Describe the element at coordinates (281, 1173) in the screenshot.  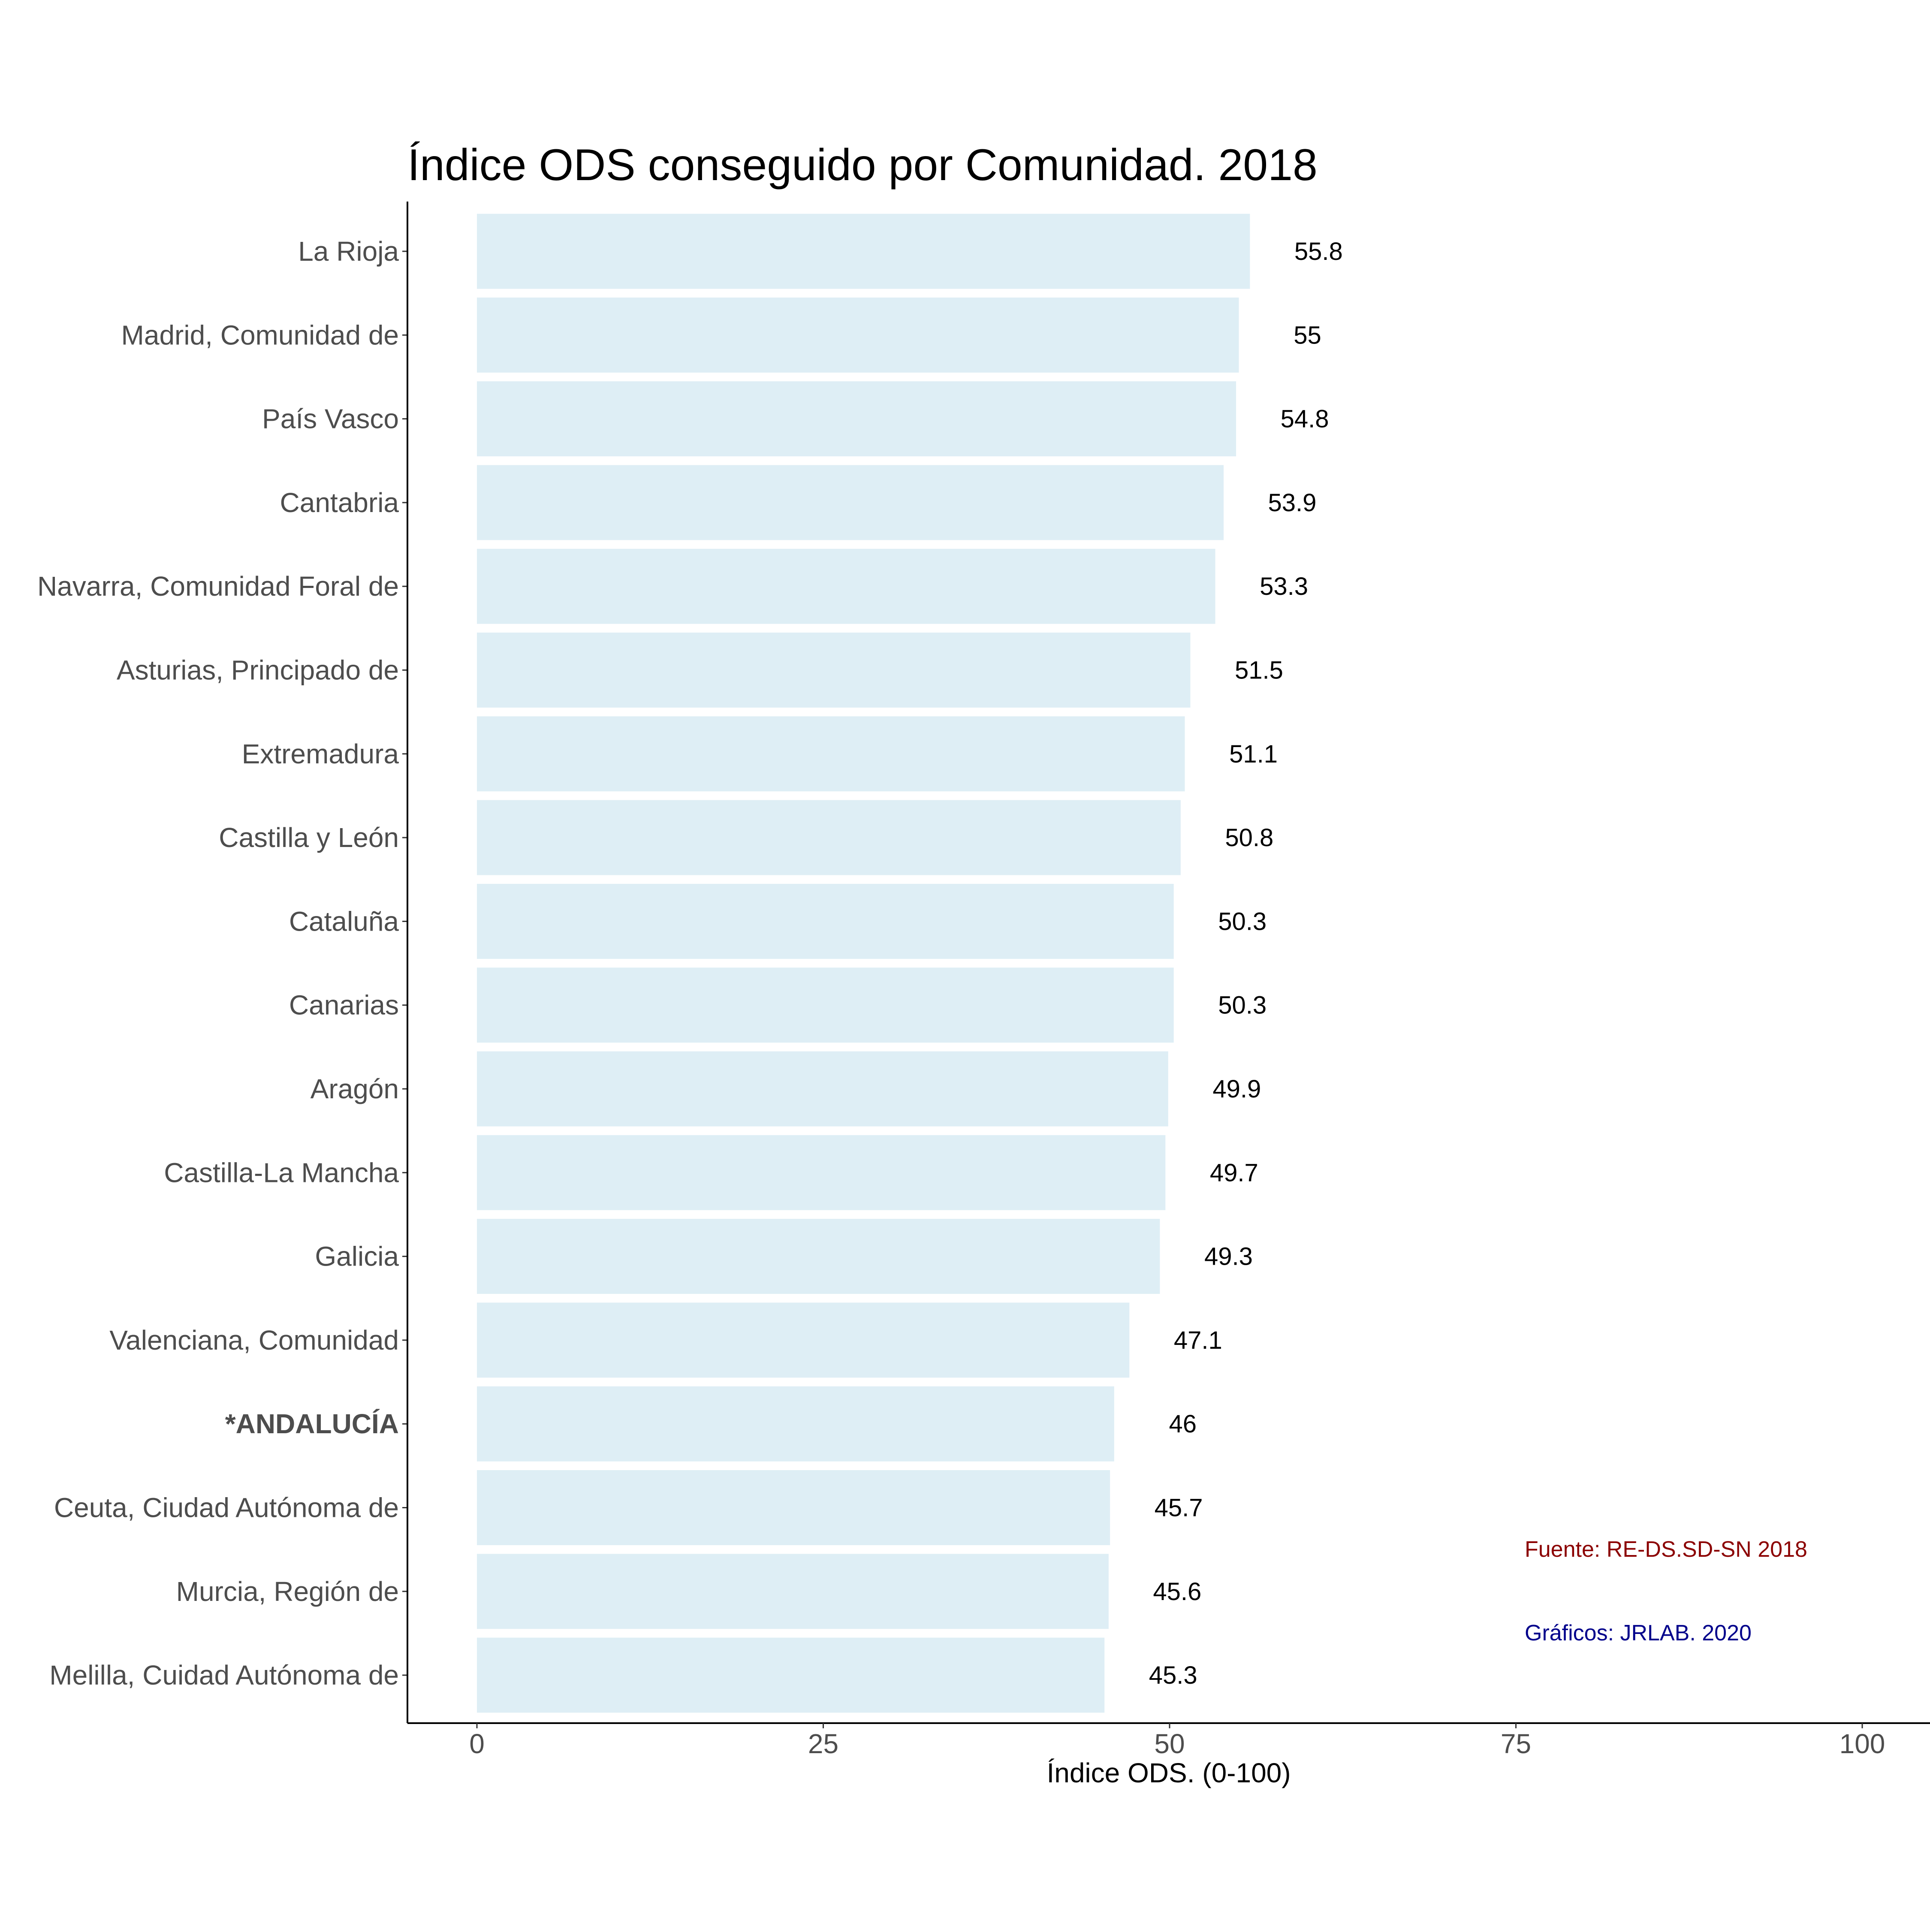
I see `category-label: Castilla-La Mancha` at that location.